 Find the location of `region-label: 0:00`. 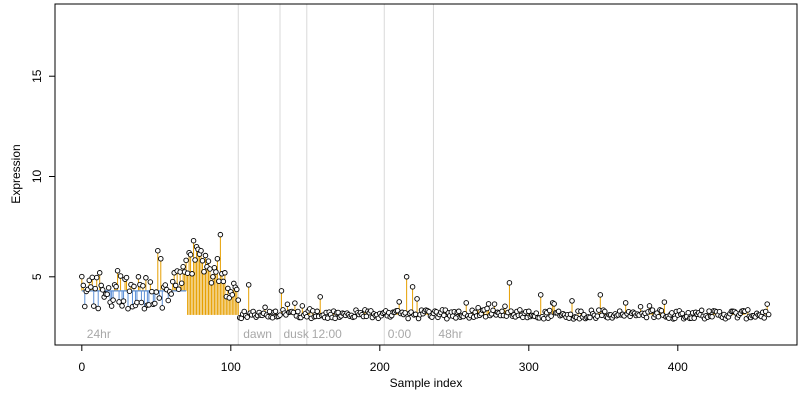

region-label: 0:00 is located at coordinates (400, 334).